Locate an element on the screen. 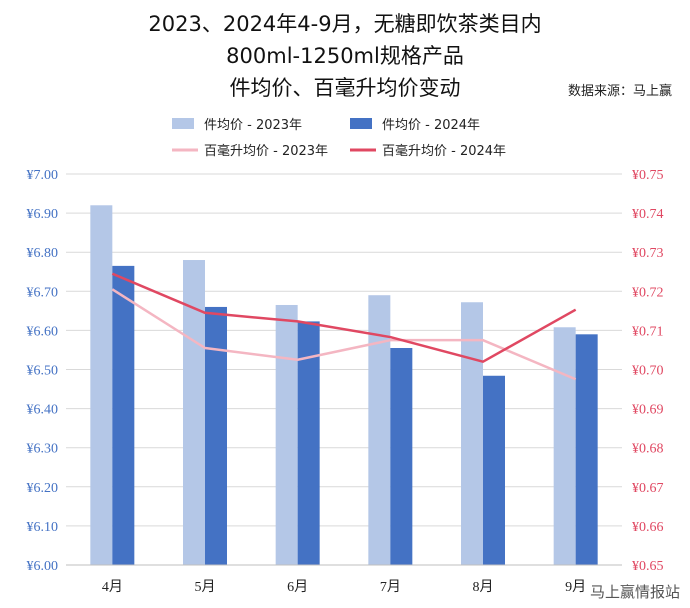  line-2023 is located at coordinates (344, 334).